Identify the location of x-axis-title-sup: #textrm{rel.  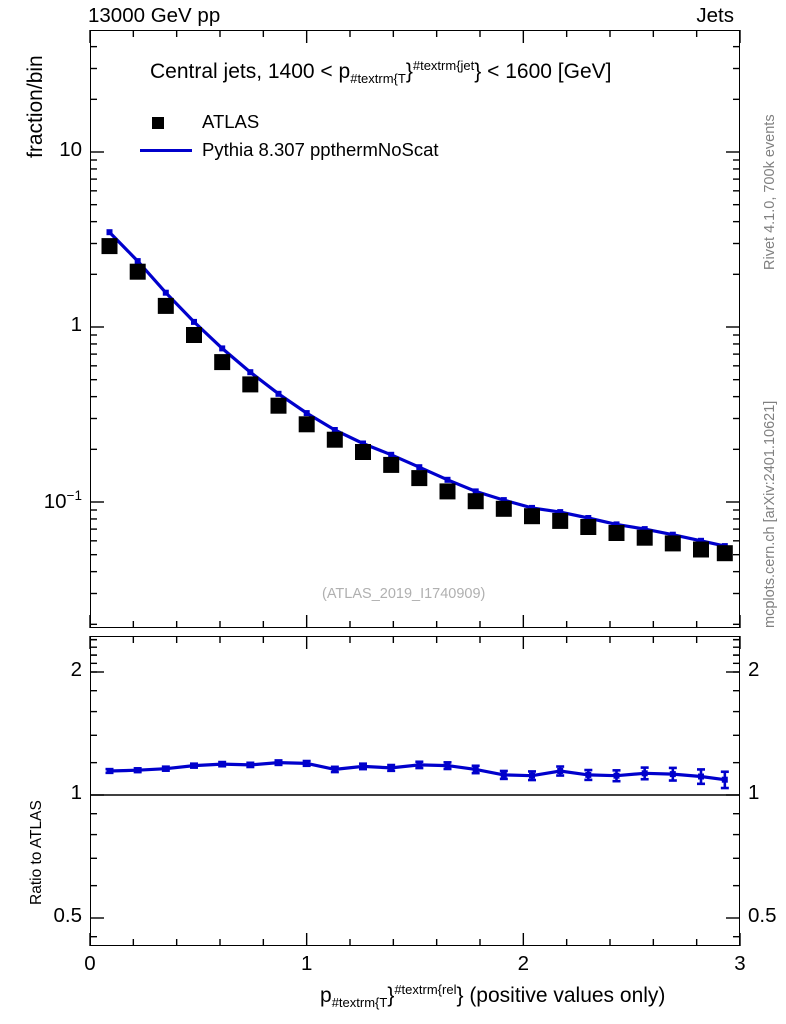
(425, 989).